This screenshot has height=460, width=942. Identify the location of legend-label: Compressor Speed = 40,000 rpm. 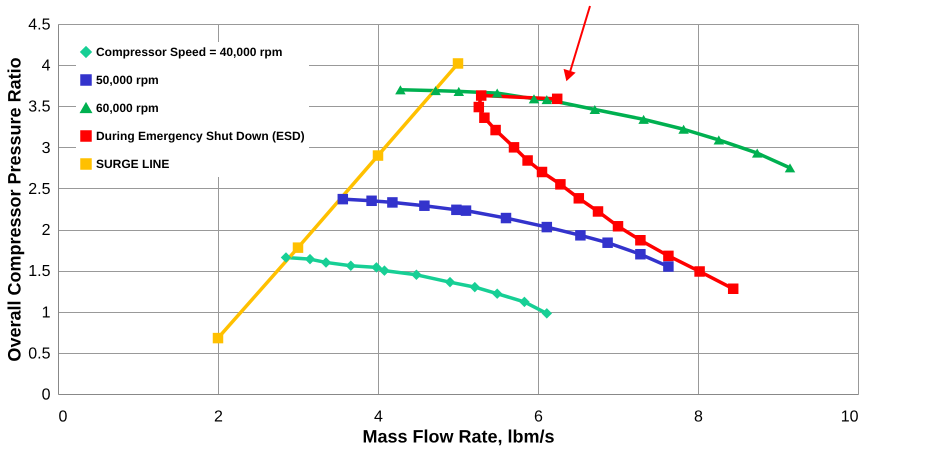
(189, 52).